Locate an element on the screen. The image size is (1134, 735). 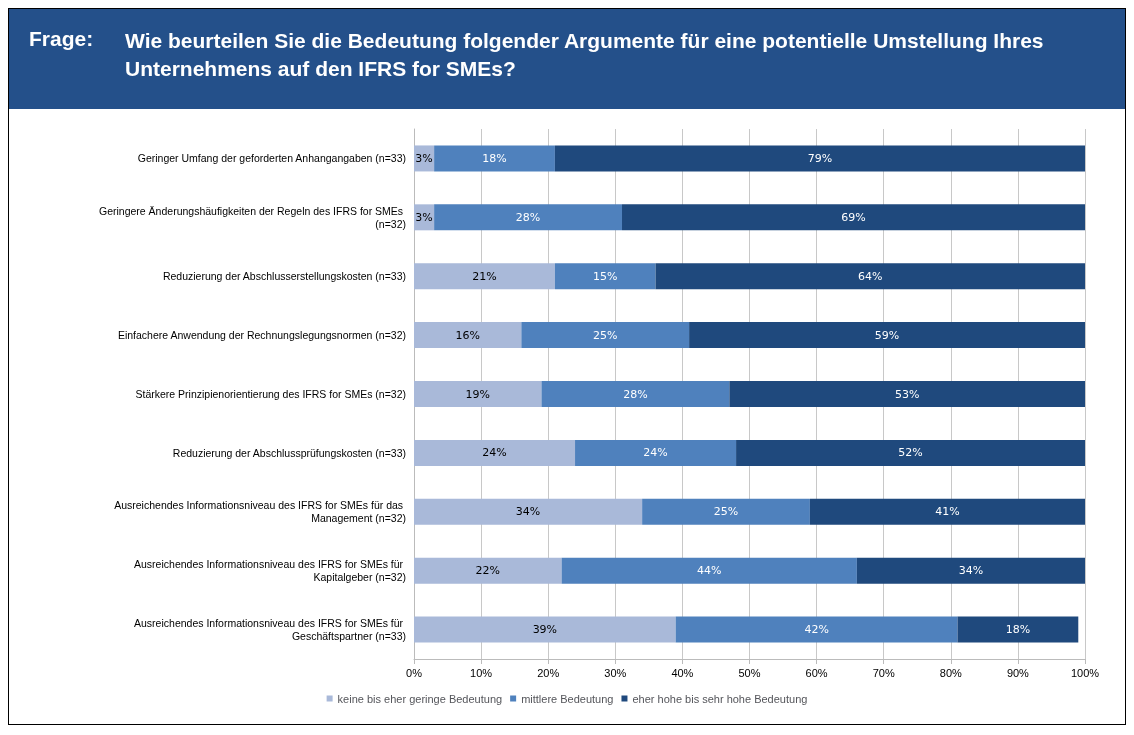
legend-label: eher hohe bis sehr hohe Bedeutung is located at coordinates (720, 698).